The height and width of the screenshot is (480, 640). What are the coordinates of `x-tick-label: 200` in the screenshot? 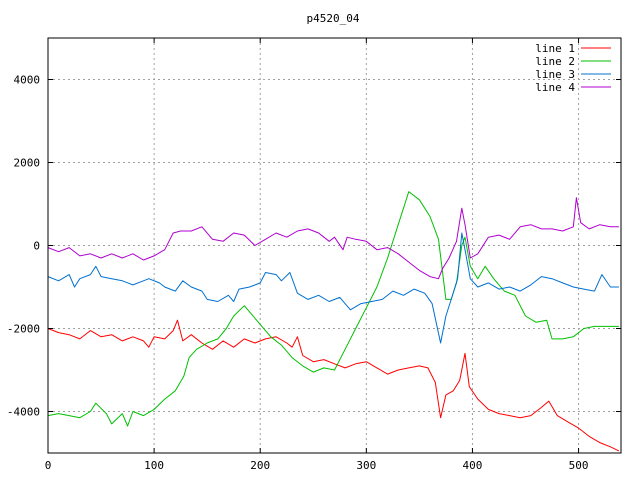 It's located at (260, 465).